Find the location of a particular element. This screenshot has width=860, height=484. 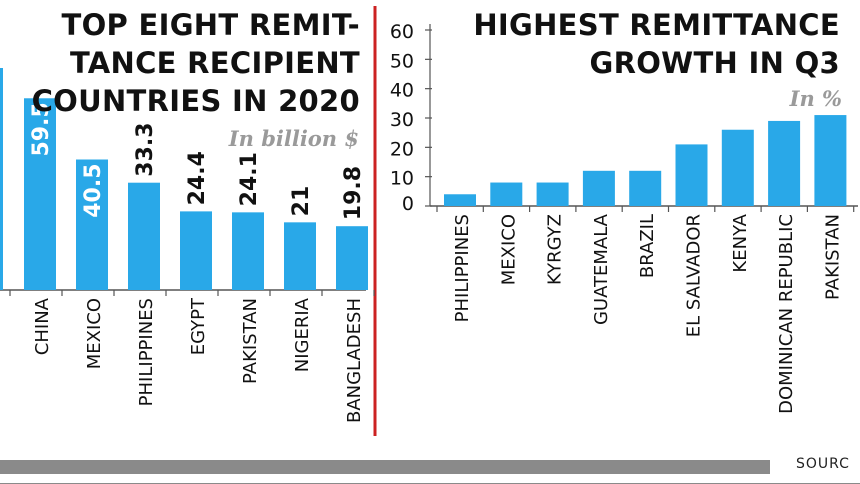

value-label-mexico: 40.5 is located at coordinates (93, 191).